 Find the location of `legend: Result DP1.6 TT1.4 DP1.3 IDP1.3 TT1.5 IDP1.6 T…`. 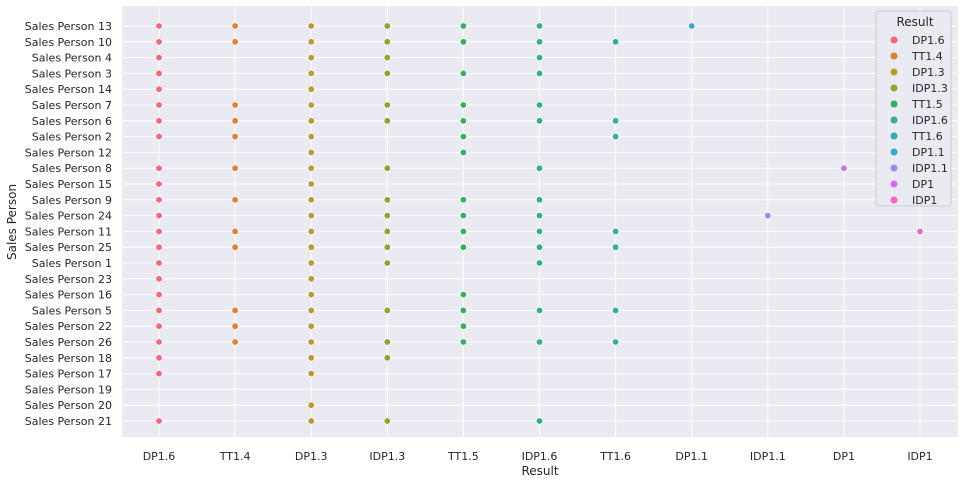

legend: Result DP1.6 TT1.4 DP1.3 IDP1.3 TT1.5 IDP1.6 T… is located at coordinates (913, 108).